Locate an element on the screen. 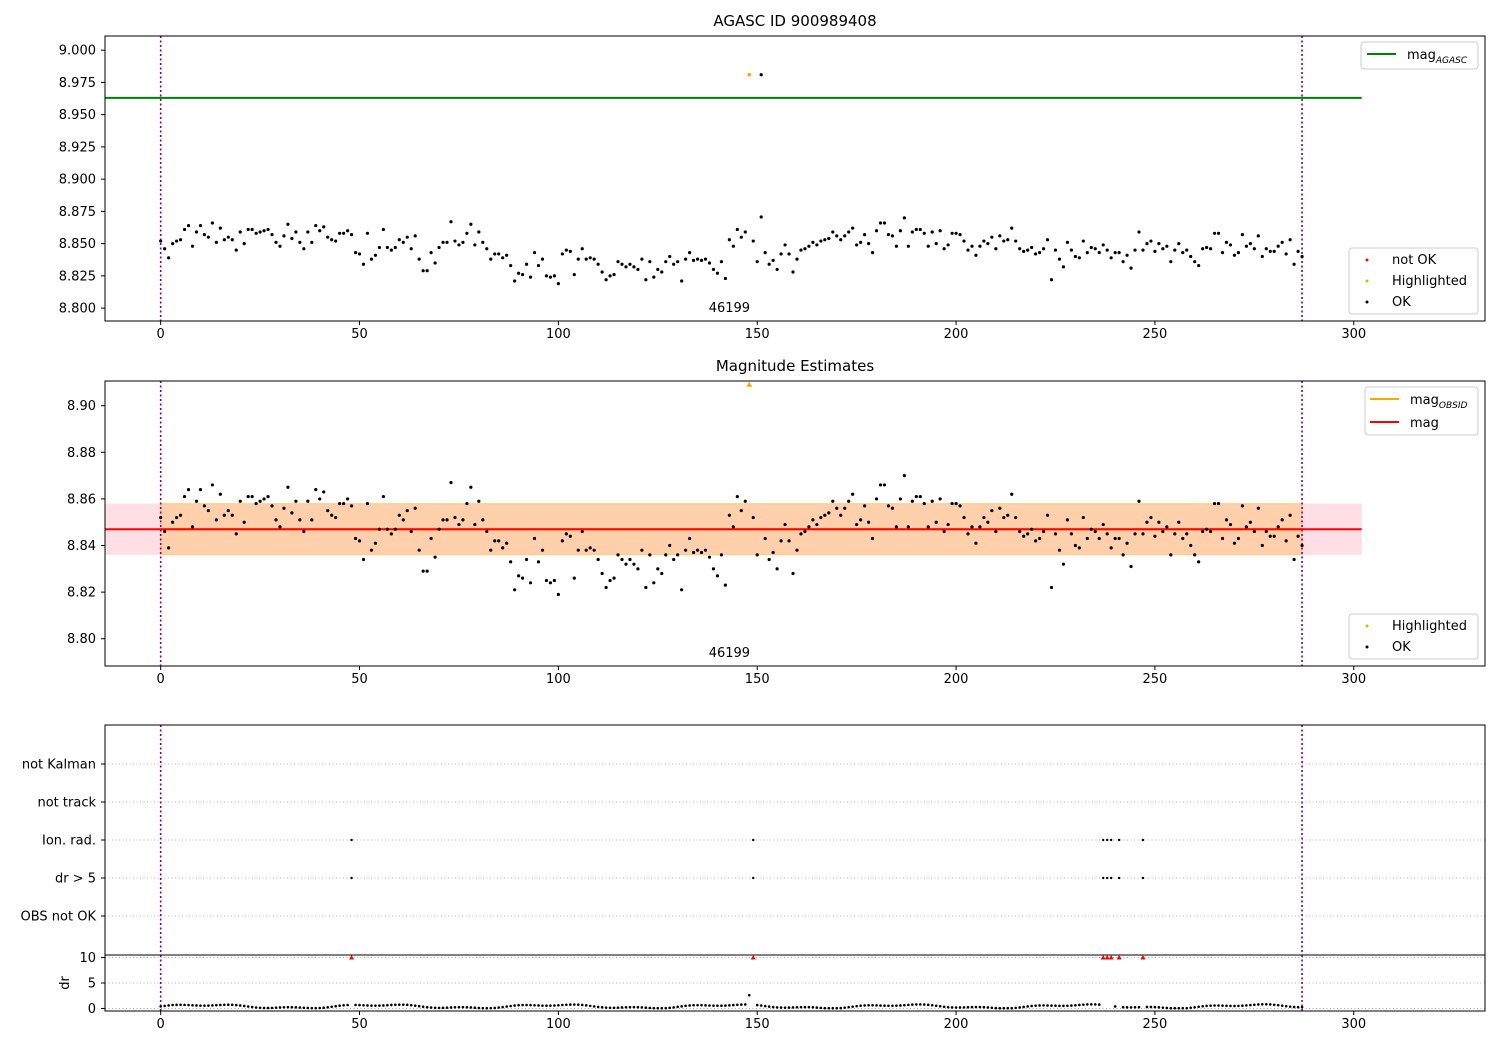 This screenshot has height=1050, width=1500. p1-x-tick-label: 200 is located at coordinates (956, 334).